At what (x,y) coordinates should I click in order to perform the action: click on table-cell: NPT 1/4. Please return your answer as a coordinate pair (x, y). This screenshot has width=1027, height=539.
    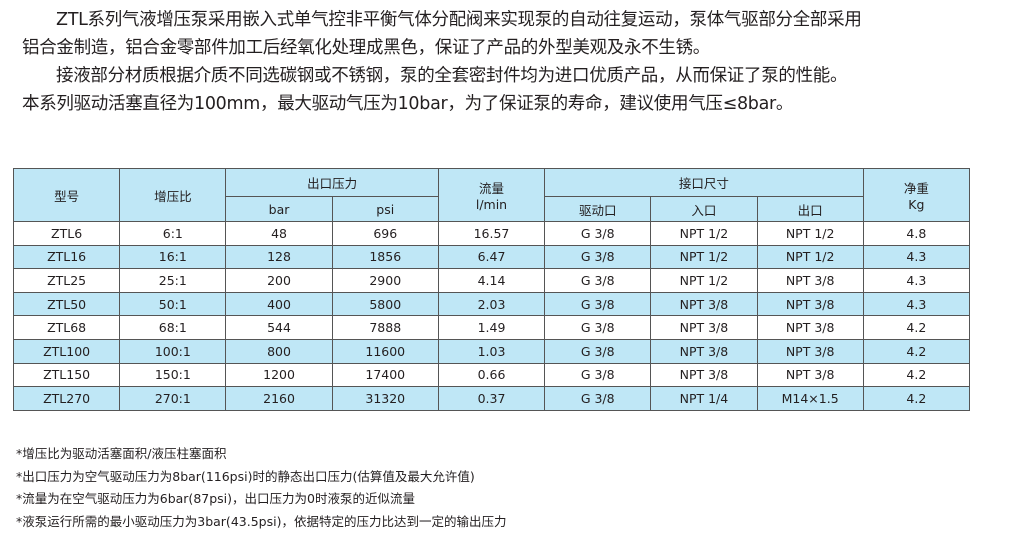
    Looking at the image, I should click on (704, 398).